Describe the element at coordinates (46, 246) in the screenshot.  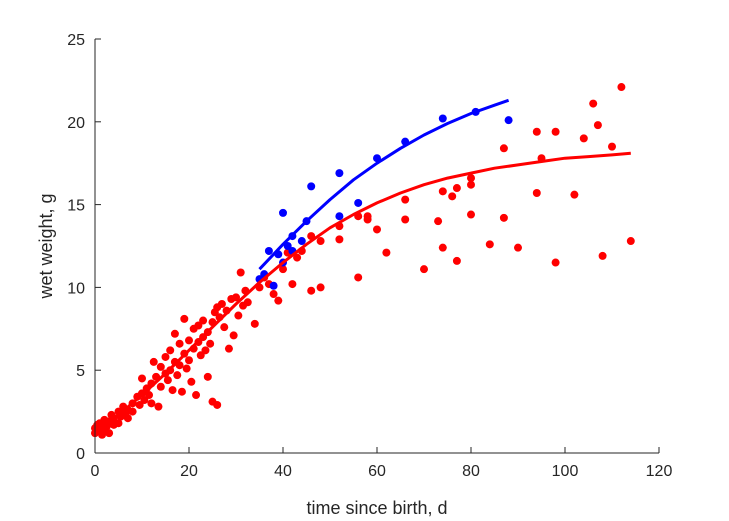
I see `y-axis-label: wet weight, g` at that location.